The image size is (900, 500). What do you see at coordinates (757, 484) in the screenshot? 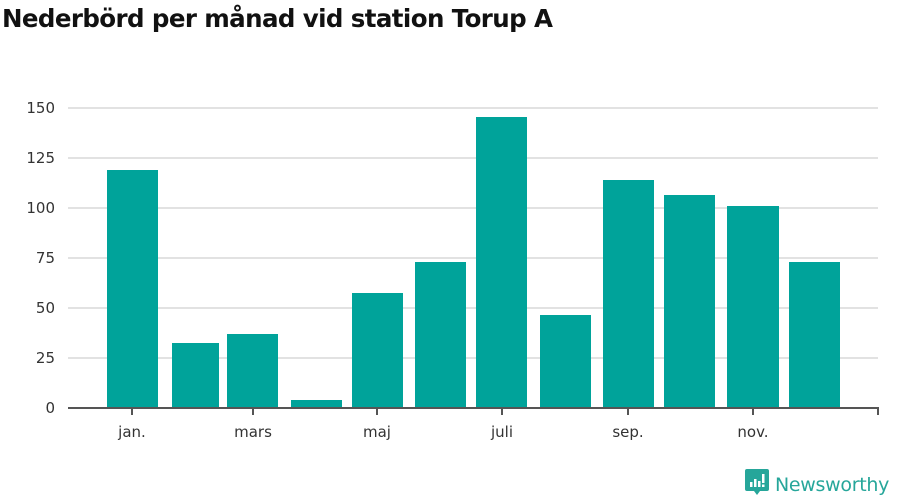
I see `bar-chart-speech-bubble-icon` at bounding box center [757, 484].